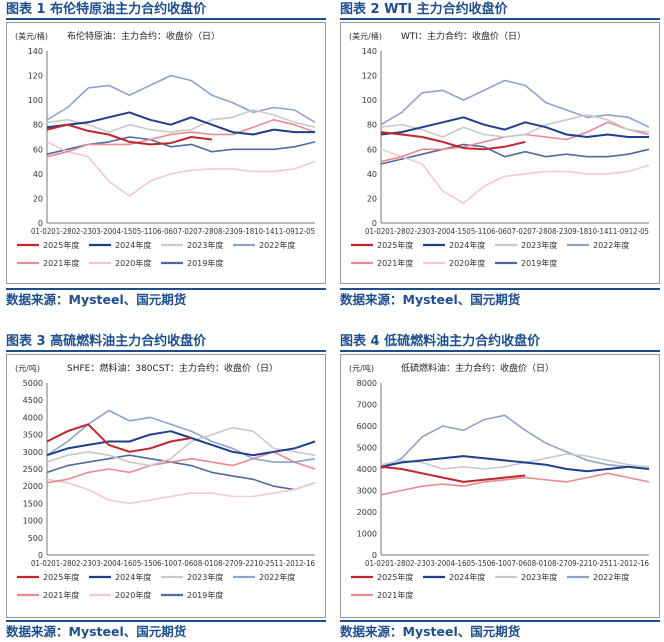  What do you see at coordinates (33, 417) in the screenshot?
I see `y-tick-label: 4000` at bounding box center [33, 417].